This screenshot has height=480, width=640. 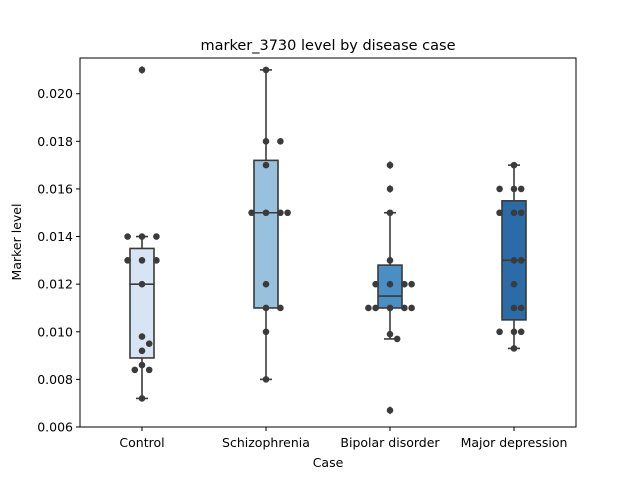 What do you see at coordinates (141, 442) in the screenshot?
I see `x-tick-label: Control` at bounding box center [141, 442].